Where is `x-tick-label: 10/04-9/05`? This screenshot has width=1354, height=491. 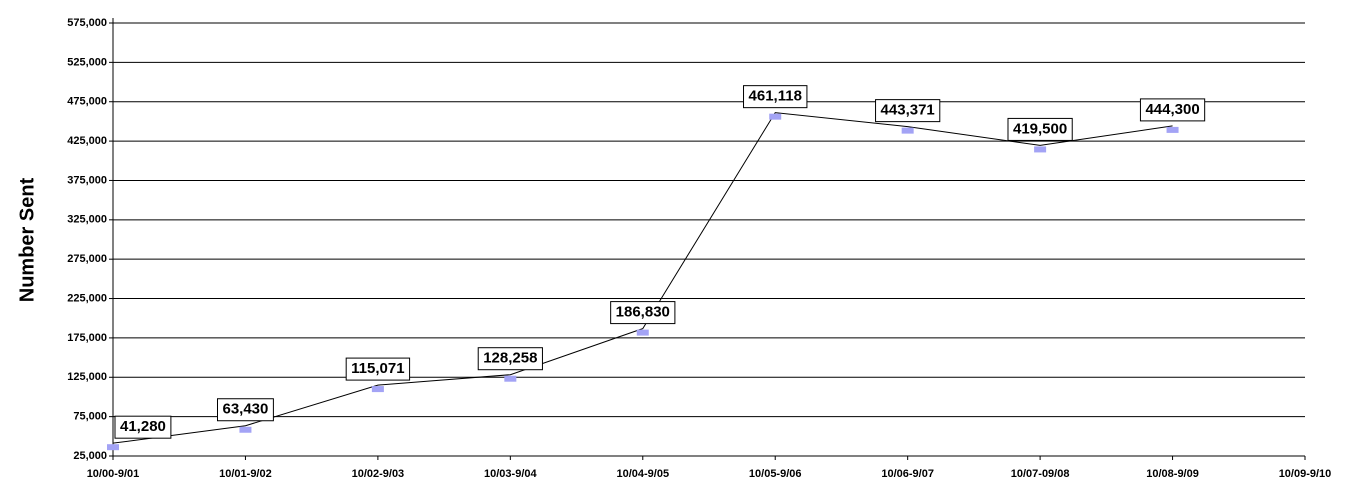
x-tick-label: 10/04-9/05 is located at coordinates (642, 474).